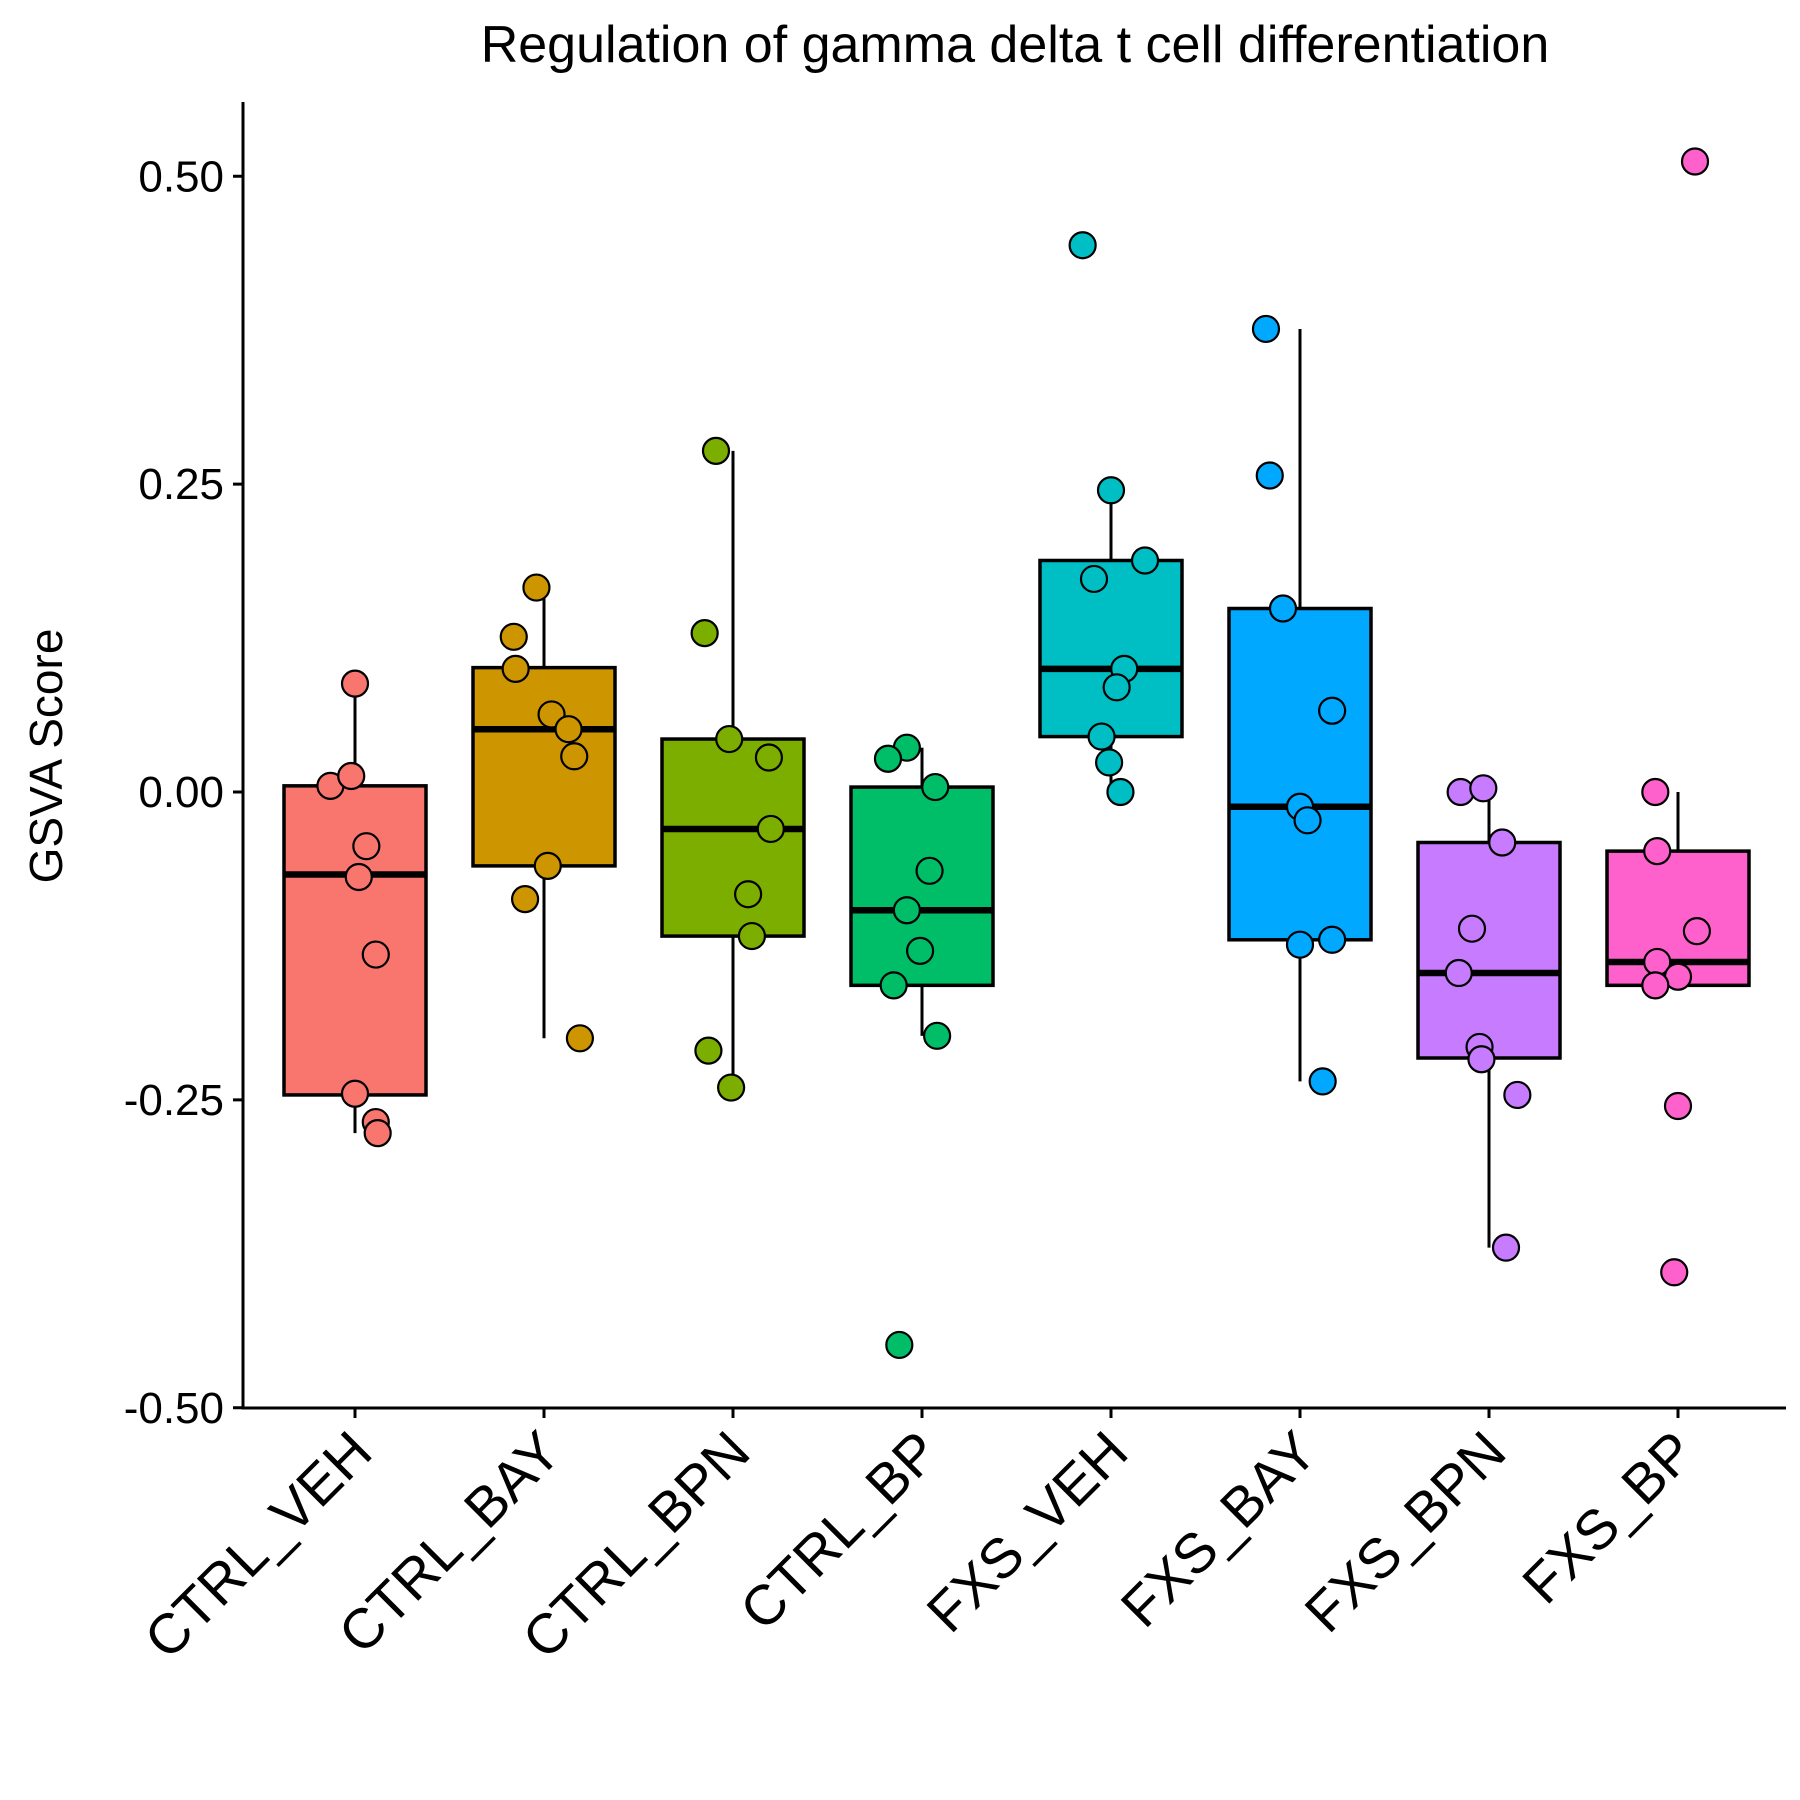 The width and height of the screenshot is (1800, 1800). I want to click on y-tick-label: -0.25, so click(174, 1100).